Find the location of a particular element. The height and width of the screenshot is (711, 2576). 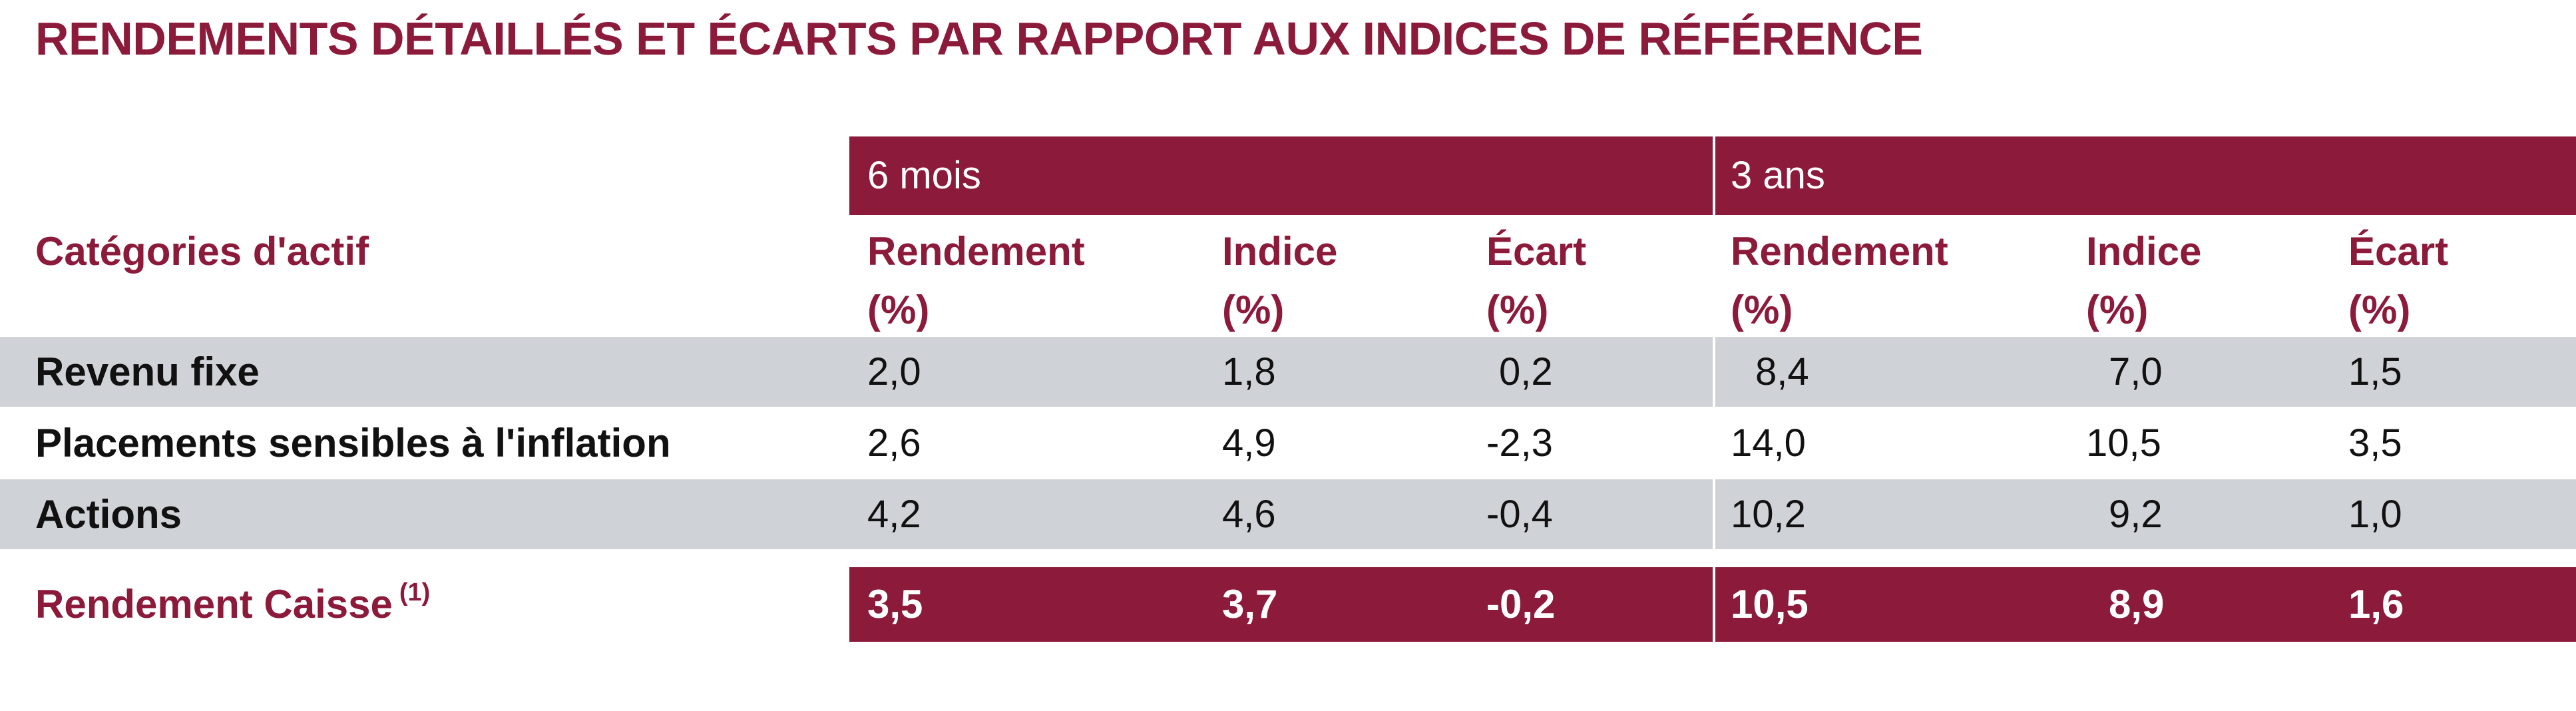

table-cell: 8,4 is located at coordinates (1782, 371).